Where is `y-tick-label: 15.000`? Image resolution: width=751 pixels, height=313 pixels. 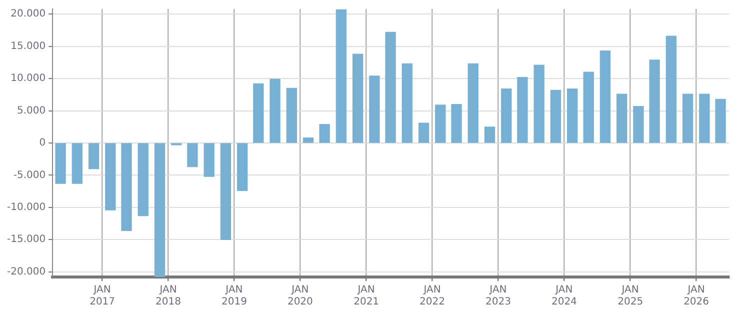
y-tick-label: 15.000 is located at coordinates (28, 46).